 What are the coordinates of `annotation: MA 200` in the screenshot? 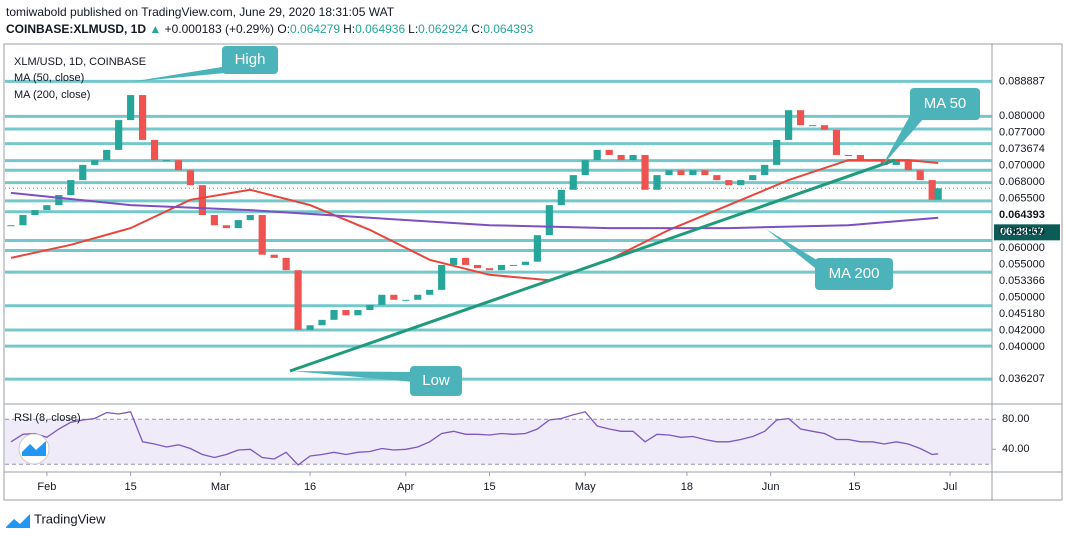 It's located at (854, 273).